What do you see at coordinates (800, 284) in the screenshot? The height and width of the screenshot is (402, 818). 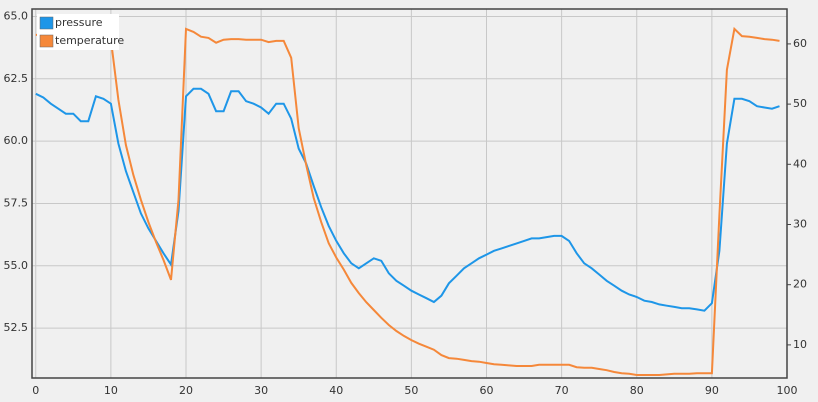 I see `y2-tick-label: 20` at bounding box center [800, 284].